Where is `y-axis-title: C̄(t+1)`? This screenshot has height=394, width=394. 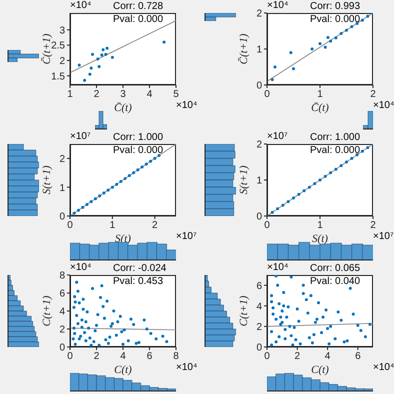 y-axis-title: C̄(t+1) is located at coordinates (244, 48).